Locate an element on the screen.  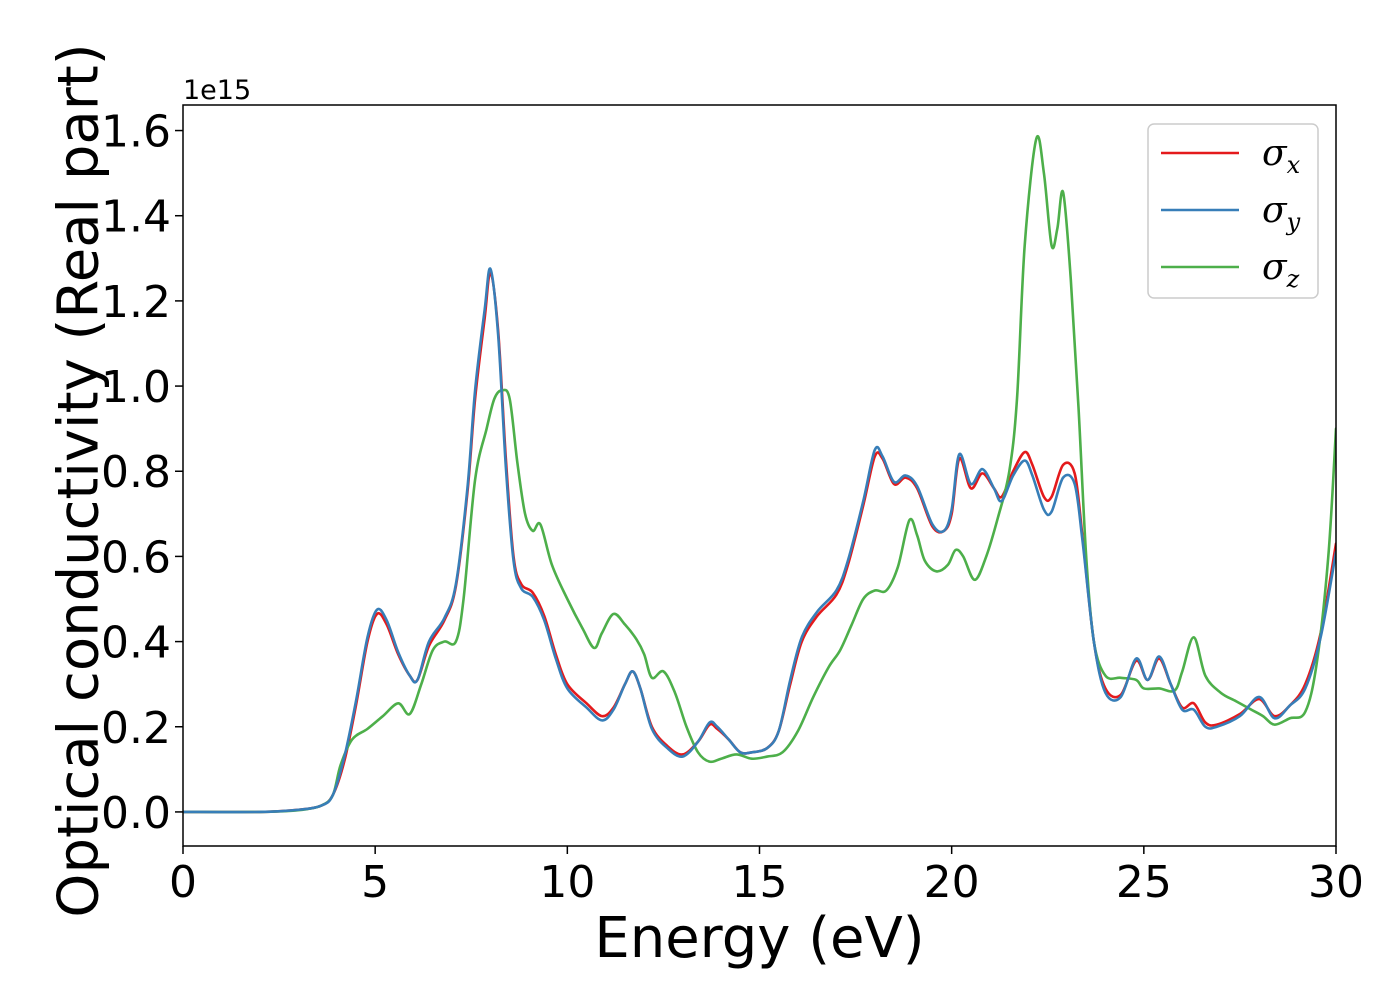
x-tick-label: 10 is located at coordinates (567, 882).